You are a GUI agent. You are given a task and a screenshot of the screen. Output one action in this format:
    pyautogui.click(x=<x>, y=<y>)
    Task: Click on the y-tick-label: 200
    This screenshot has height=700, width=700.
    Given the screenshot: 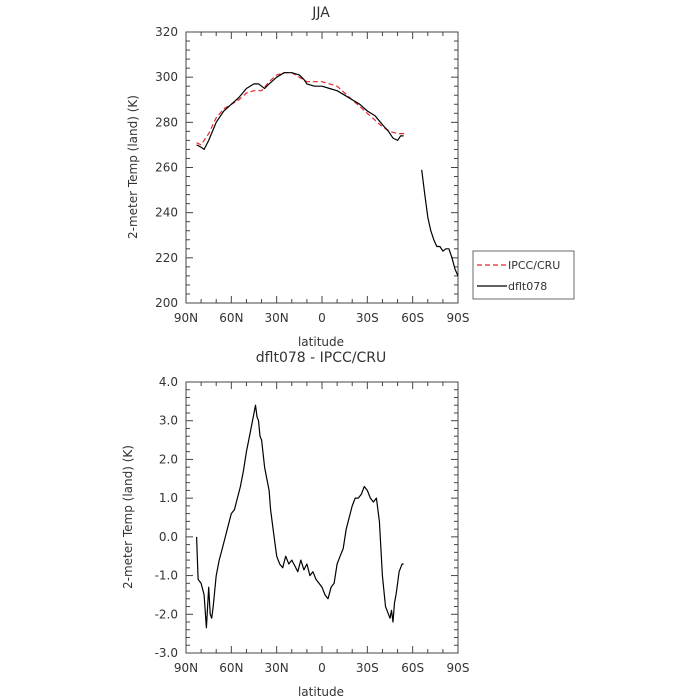 What is the action you would take?
    pyautogui.click(x=166, y=303)
    